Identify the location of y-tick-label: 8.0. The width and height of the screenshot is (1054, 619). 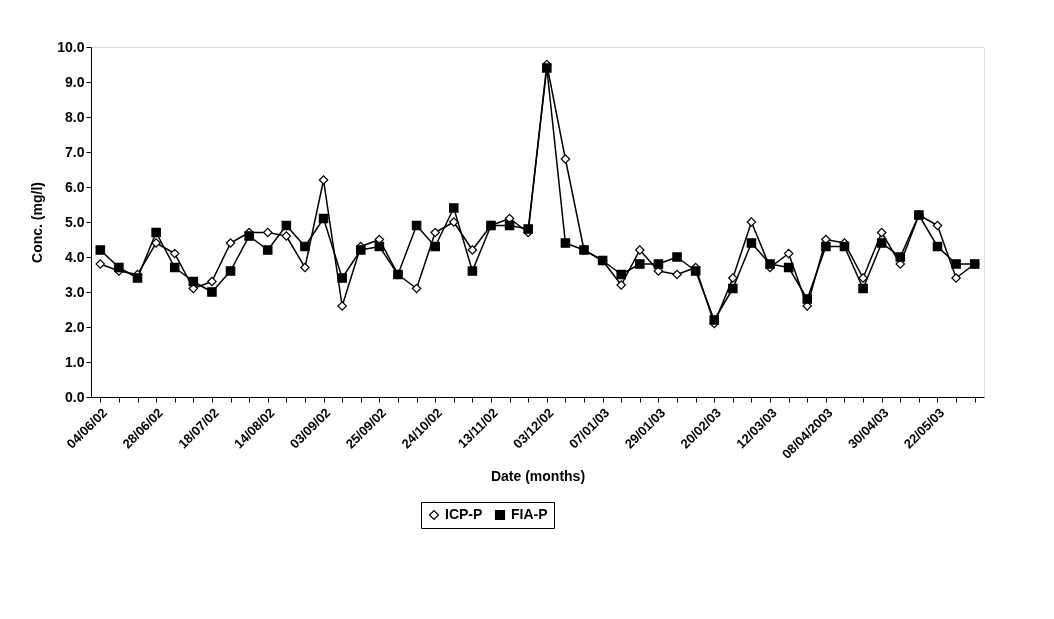
(75, 116).